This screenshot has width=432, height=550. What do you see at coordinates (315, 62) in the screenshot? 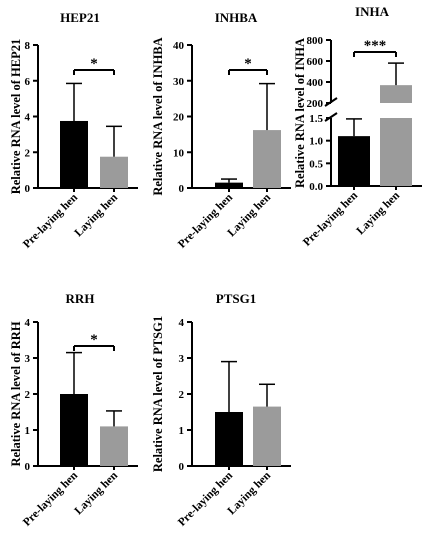
I see `y-tick-label: 600` at bounding box center [315, 62].